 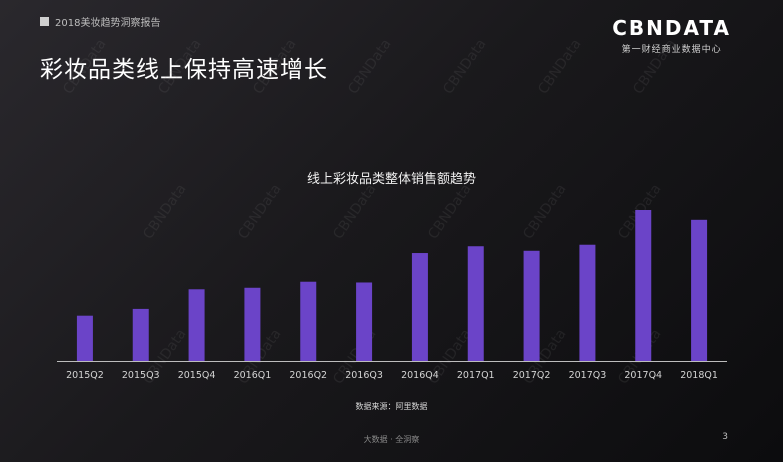 I want to click on page-number: 3, so click(x=725, y=437).